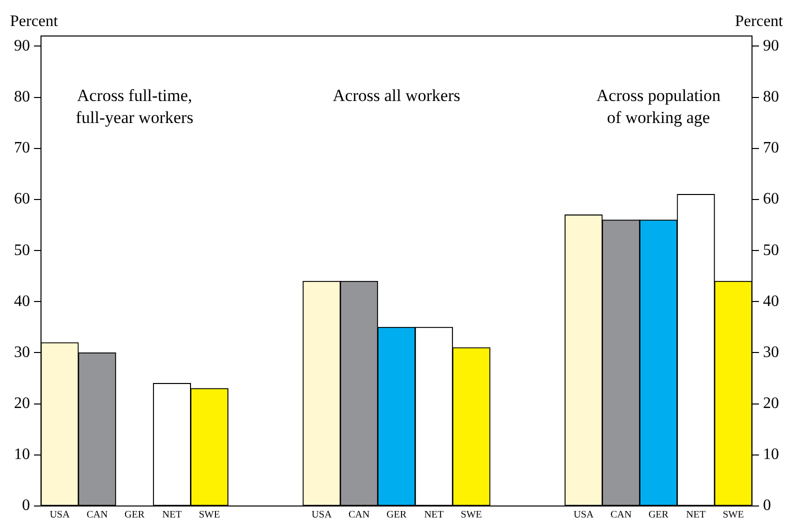 The height and width of the screenshot is (532, 793). I want to click on y-tick-label: 60, so click(22, 199).